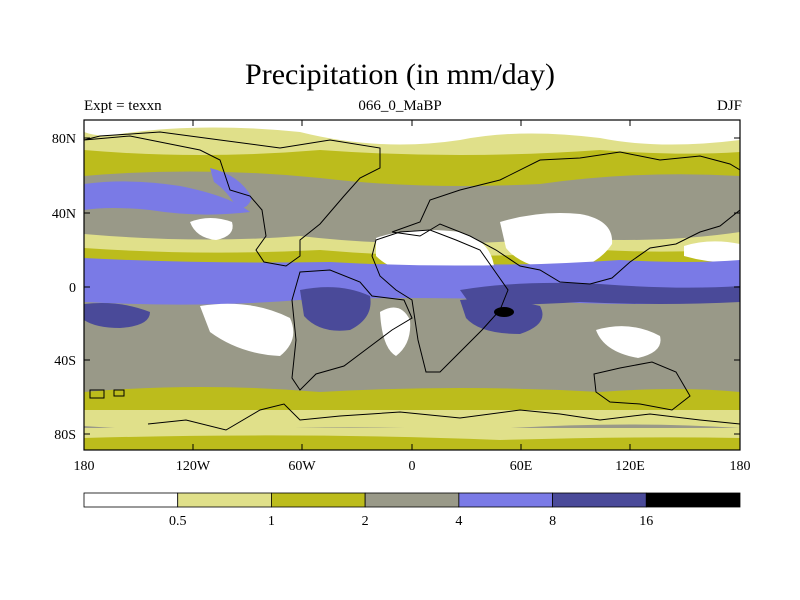 The width and height of the screenshot is (800, 600). I want to click on lat-label: 0, so click(72, 288).